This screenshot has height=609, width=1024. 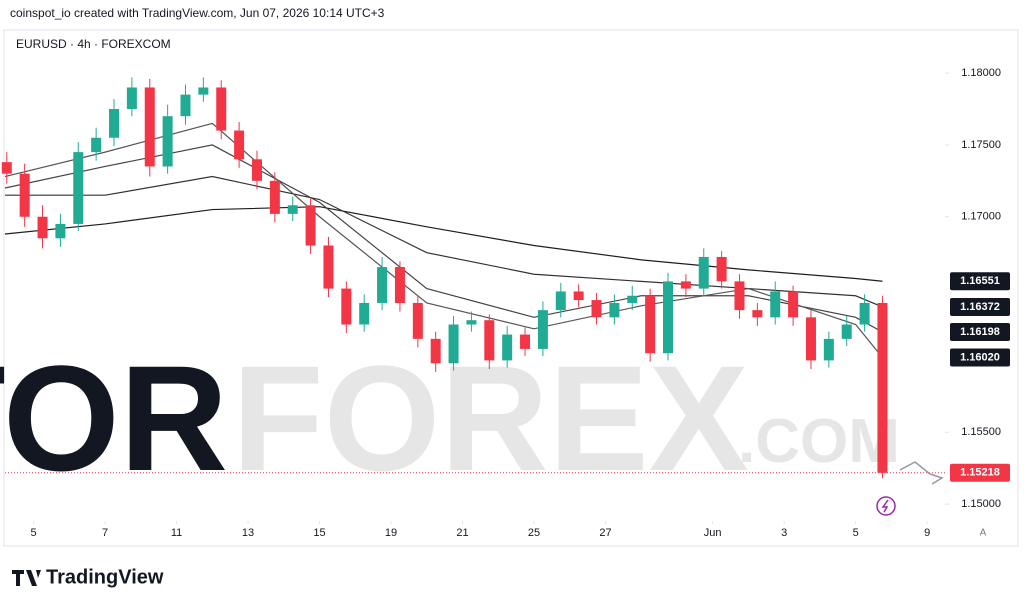 What do you see at coordinates (981, 504) in the screenshot?
I see `y-tick-label: 1.15000` at bounding box center [981, 504].